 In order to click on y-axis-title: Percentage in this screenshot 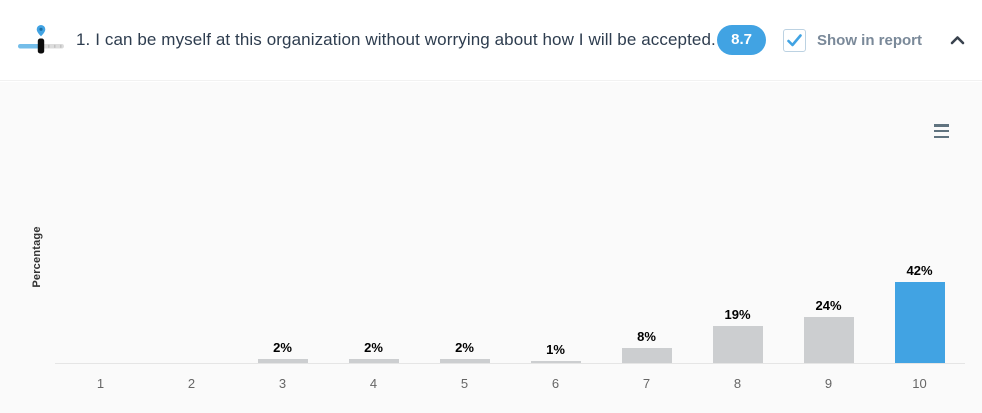, I will do `click(37, 257)`.